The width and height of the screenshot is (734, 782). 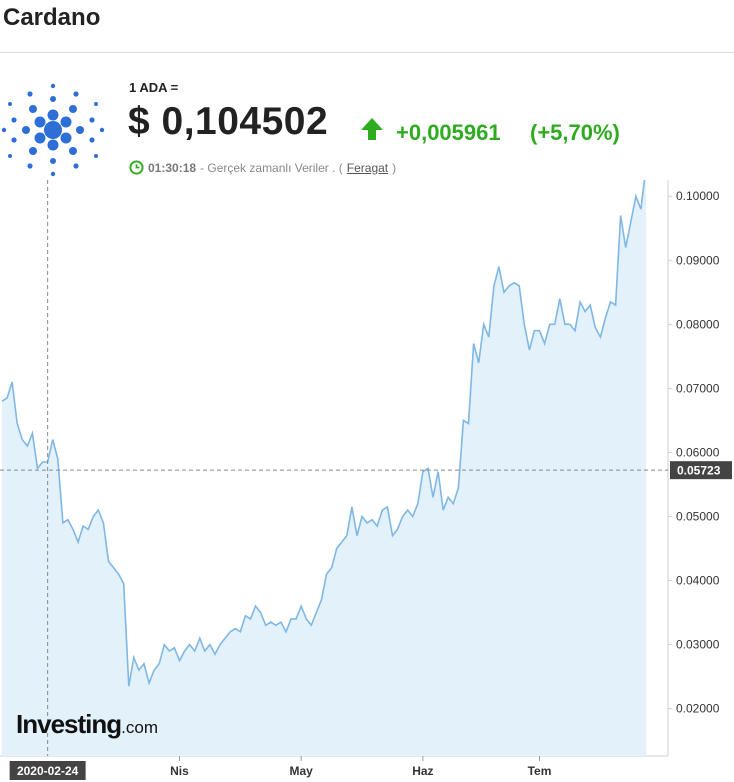 What do you see at coordinates (575, 132) in the screenshot?
I see `price-change-percent: (+5,70%)` at bounding box center [575, 132].